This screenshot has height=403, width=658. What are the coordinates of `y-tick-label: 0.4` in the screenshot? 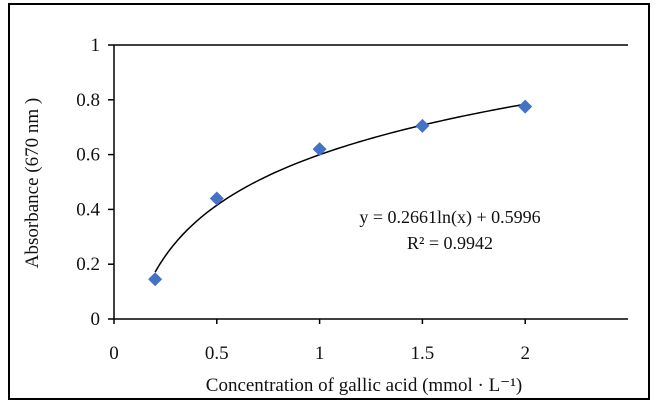 It's located at (88, 209).